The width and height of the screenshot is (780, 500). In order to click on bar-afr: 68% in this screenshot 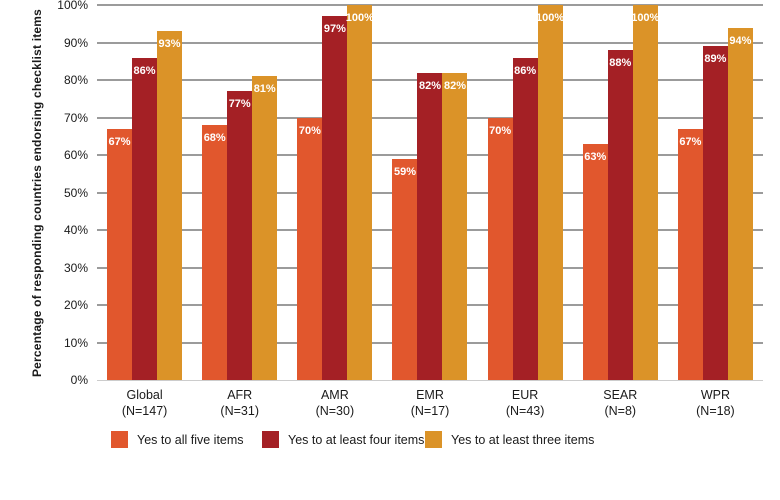, I will do `click(215, 252)`.